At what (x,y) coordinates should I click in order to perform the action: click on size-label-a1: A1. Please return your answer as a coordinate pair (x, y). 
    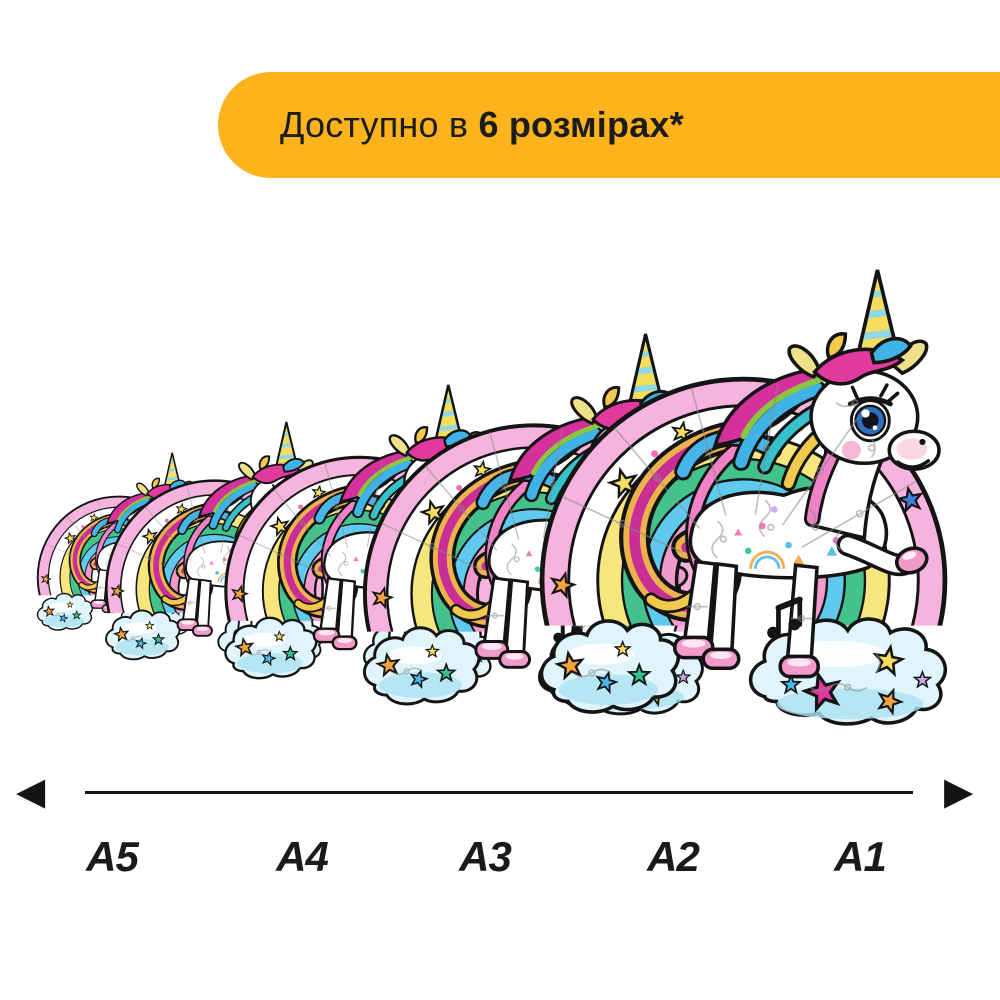
    Looking at the image, I should click on (860, 856).